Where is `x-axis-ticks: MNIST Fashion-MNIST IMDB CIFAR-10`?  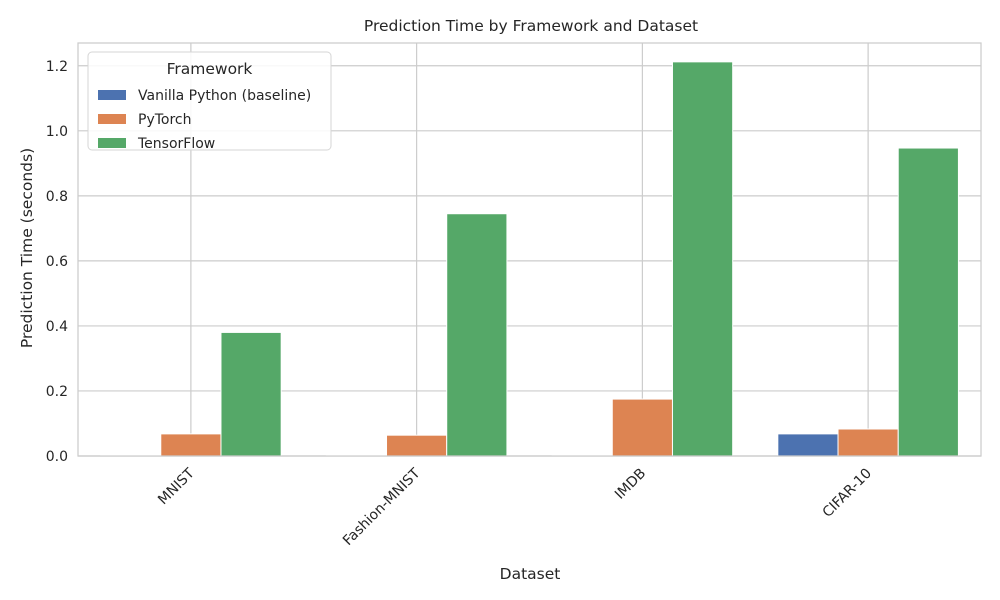
x-axis-ticks: MNIST Fashion-MNIST IMDB CIFAR-10 is located at coordinates (515, 507).